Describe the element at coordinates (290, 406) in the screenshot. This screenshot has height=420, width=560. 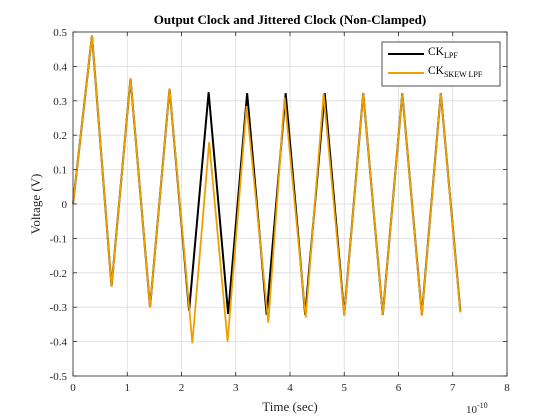
I see `x-axis-label: Time (sec)` at that location.